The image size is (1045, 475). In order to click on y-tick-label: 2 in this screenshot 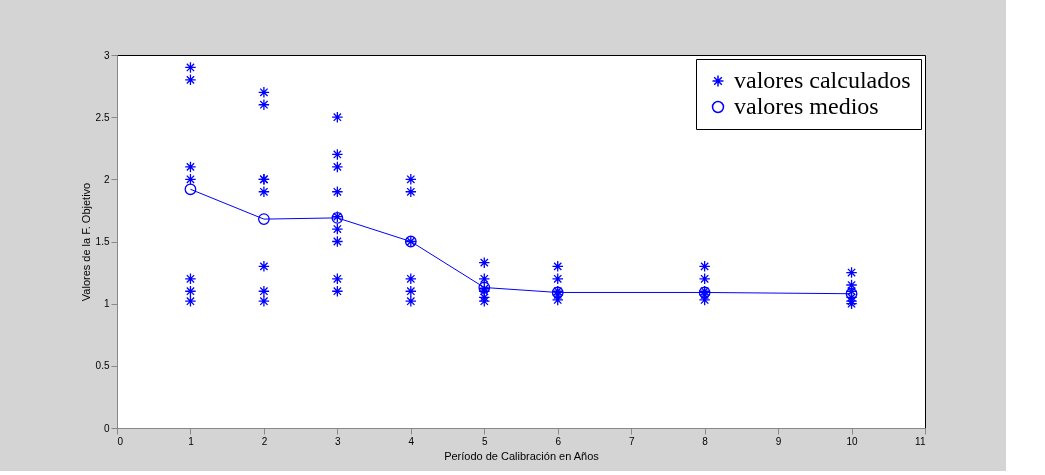, I will do `click(106, 179)`.